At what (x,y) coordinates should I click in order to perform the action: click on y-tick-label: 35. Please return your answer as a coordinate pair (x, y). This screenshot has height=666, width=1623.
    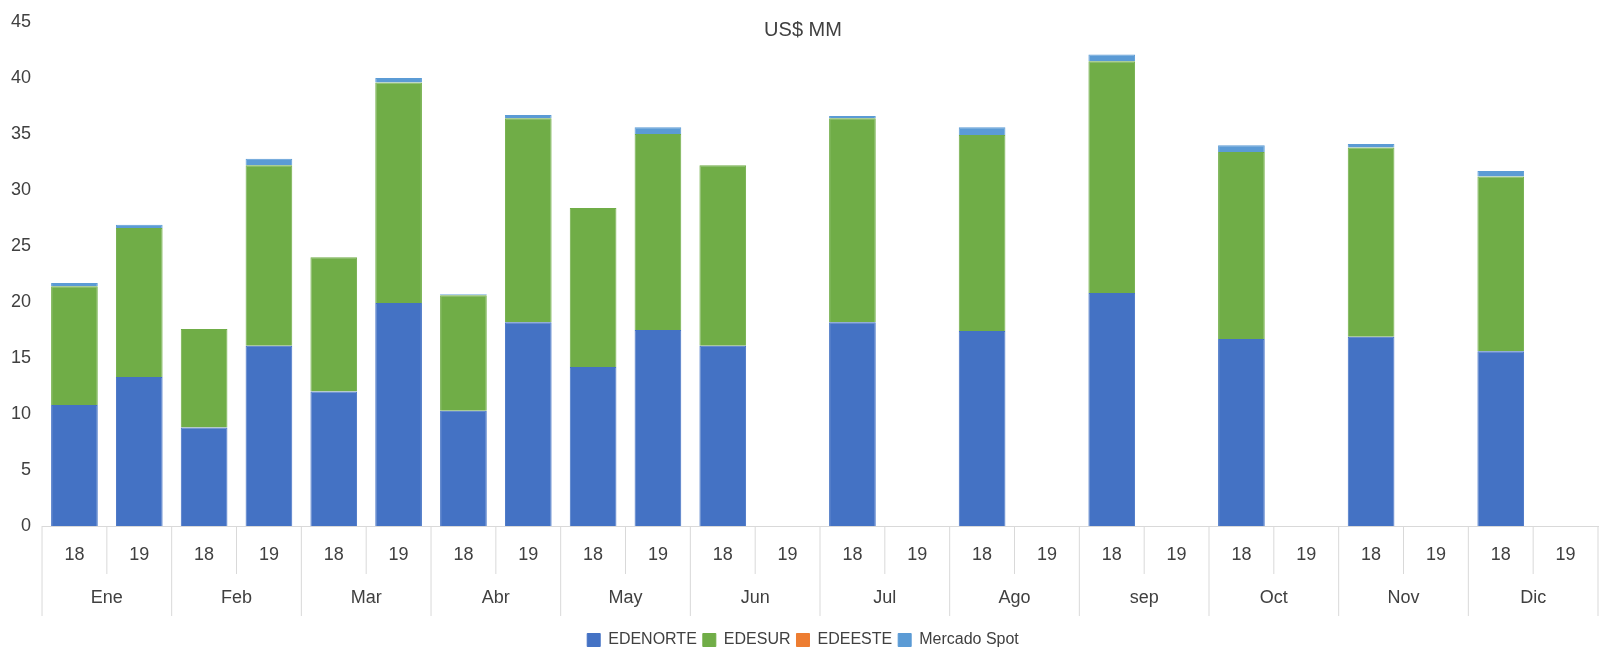
    Looking at the image, I should click on (21, 132).